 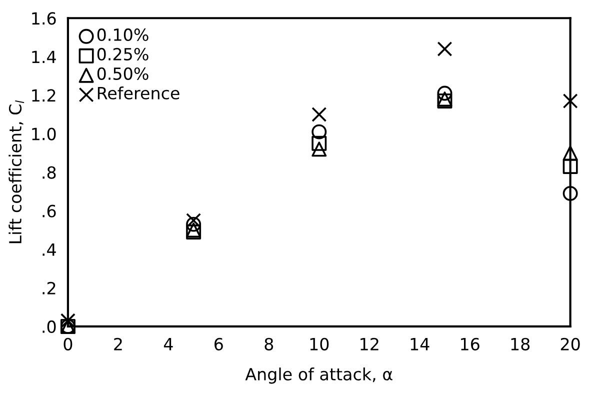 I want to click on y-tick-label: 1.2, so click(x=44, y=95).